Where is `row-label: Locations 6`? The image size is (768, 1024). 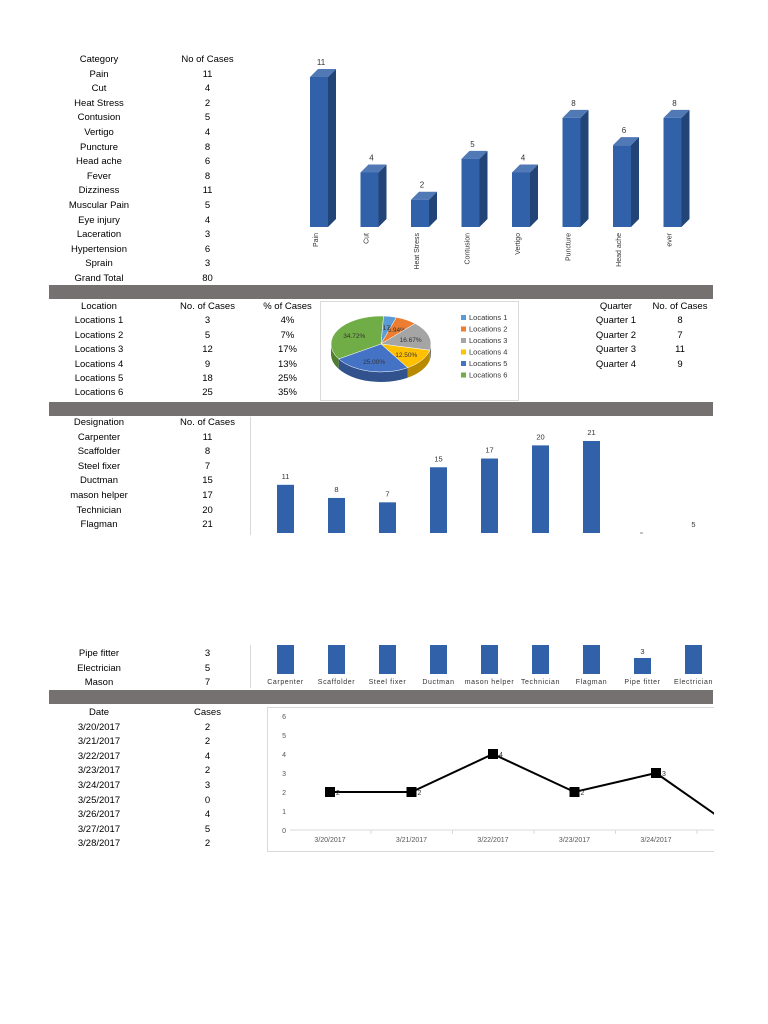
row-label: Locations 6 is located at coordinates (99, 393).